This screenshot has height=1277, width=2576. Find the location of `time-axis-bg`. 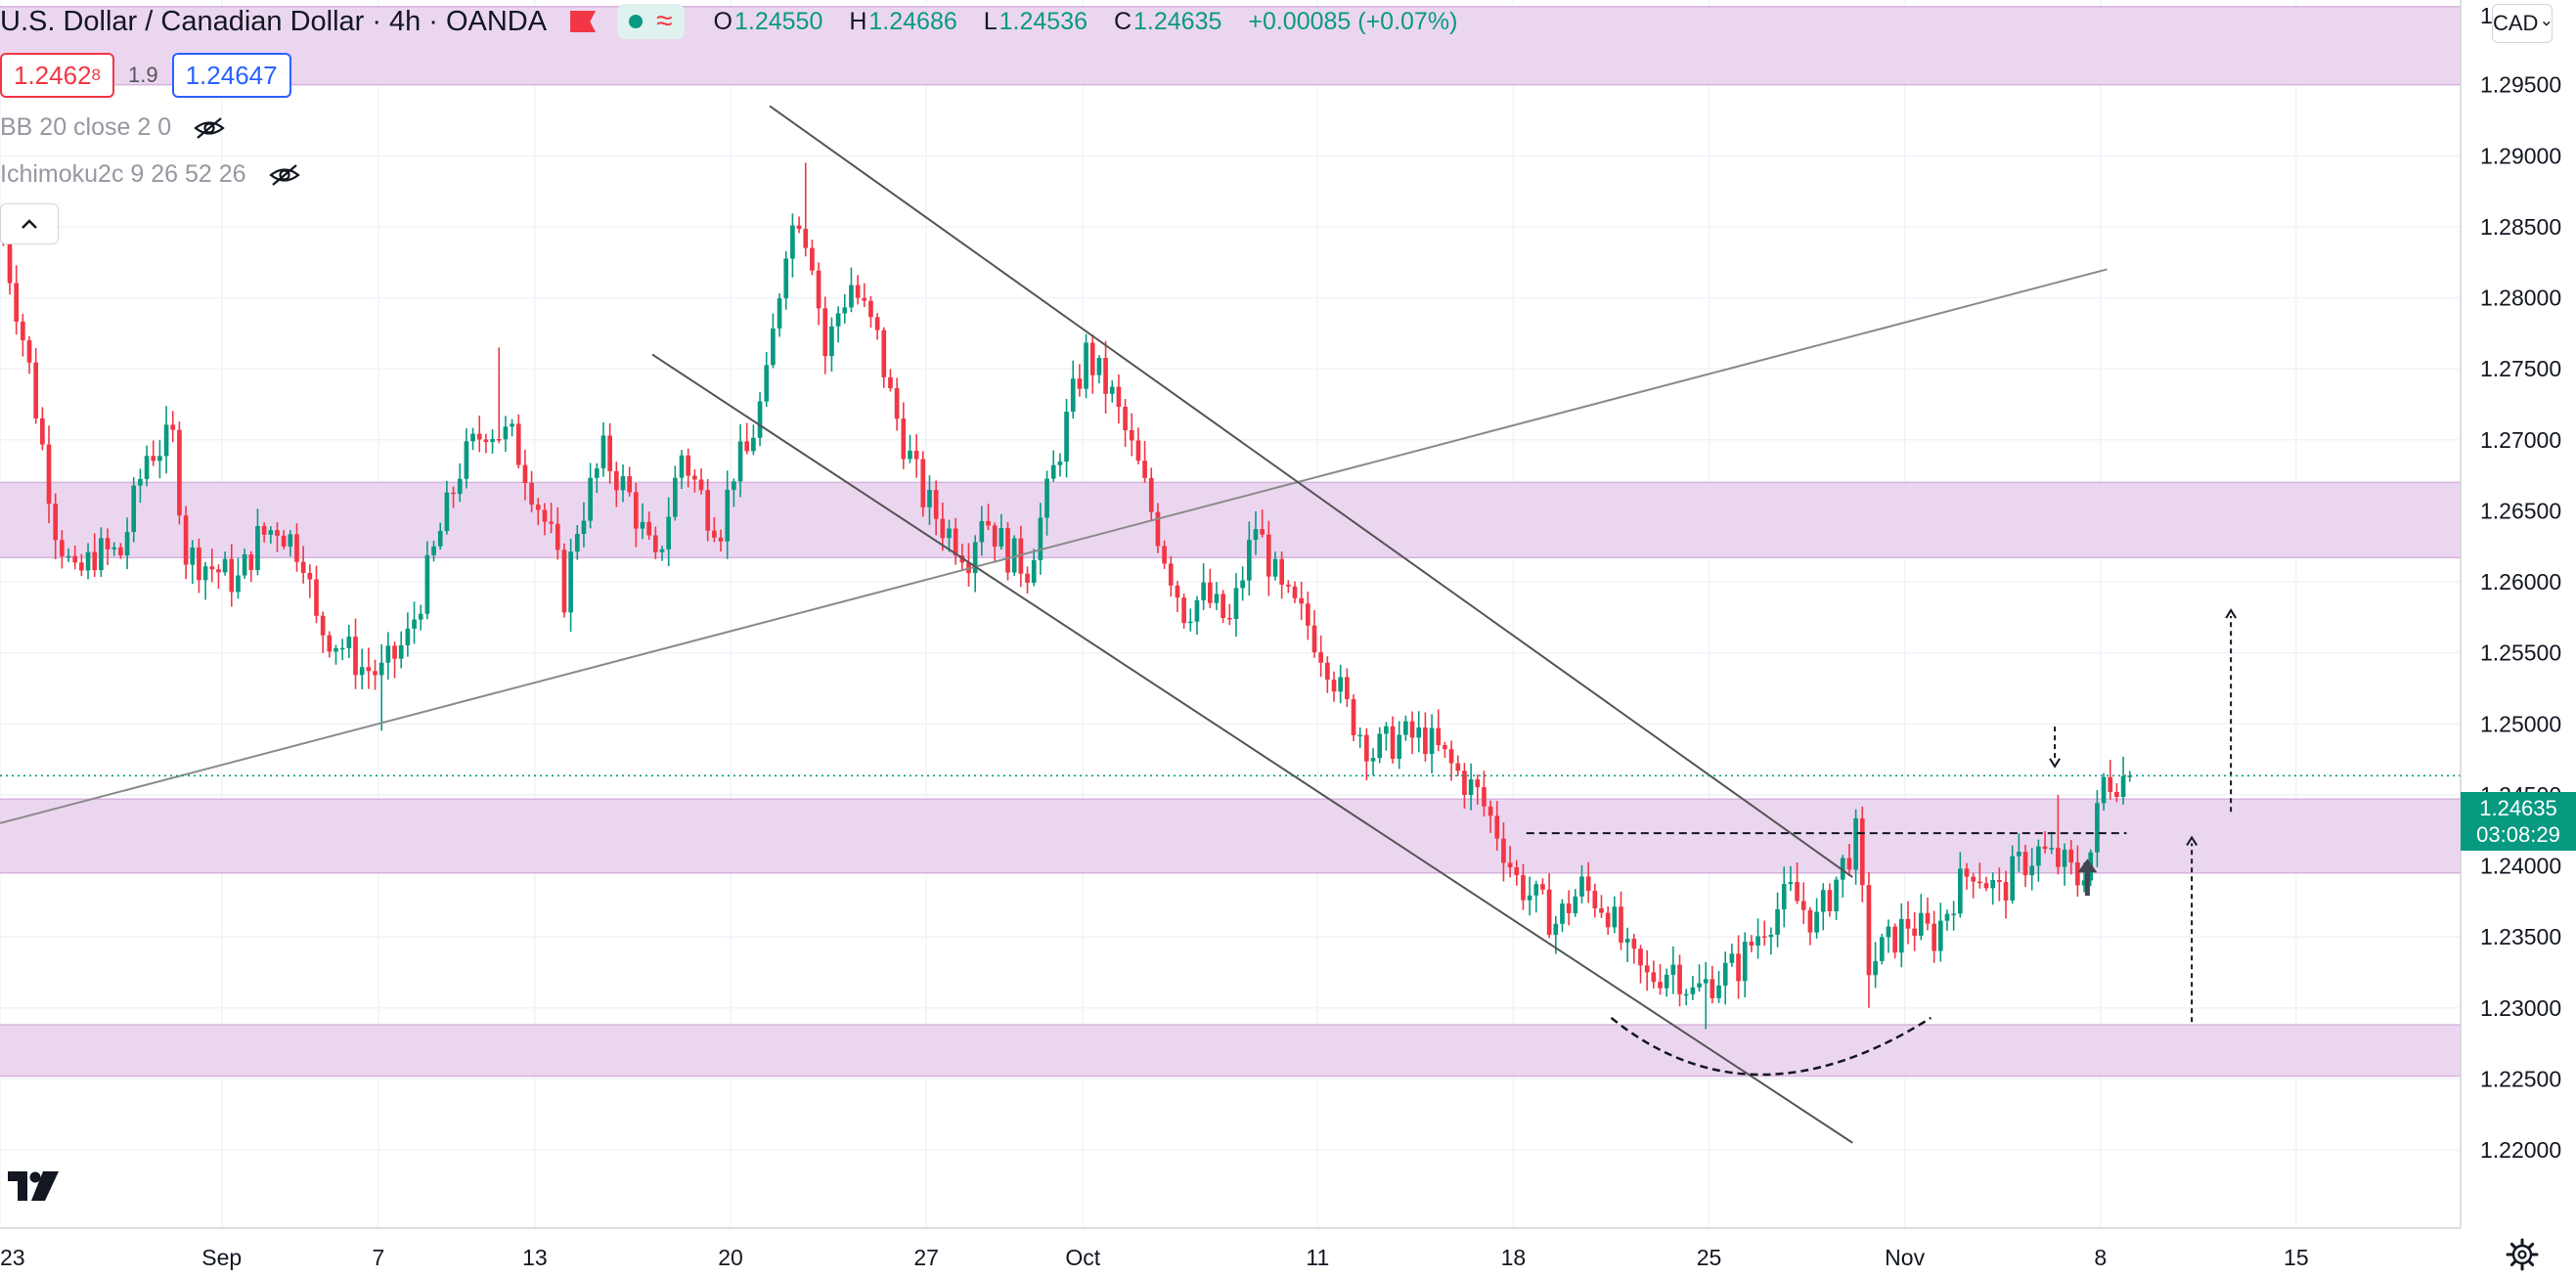

time-axis-bg is located at coordinates (1288, 1252).